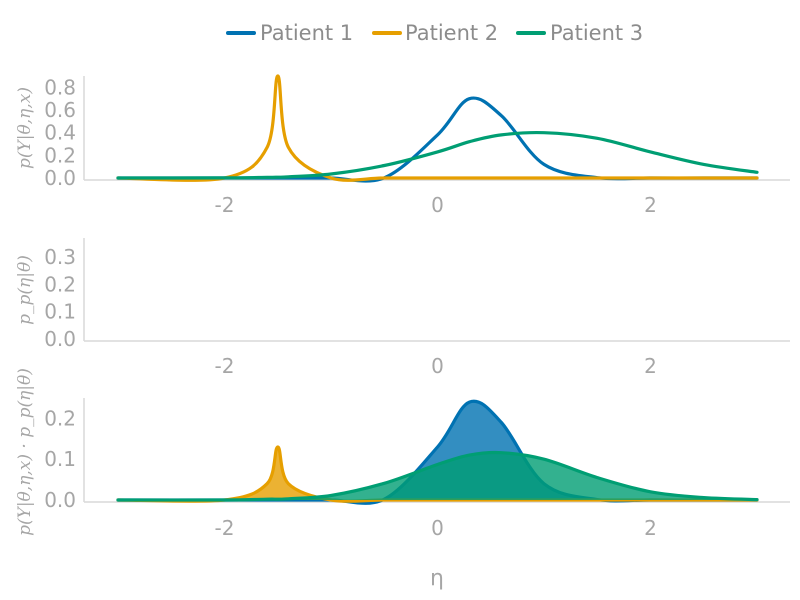  Describe the element at coordinates (25, 452) in the screenshot. I see `y-axis-label: p(Y|θ,η,x) · p_p(η|θ)` at that location.